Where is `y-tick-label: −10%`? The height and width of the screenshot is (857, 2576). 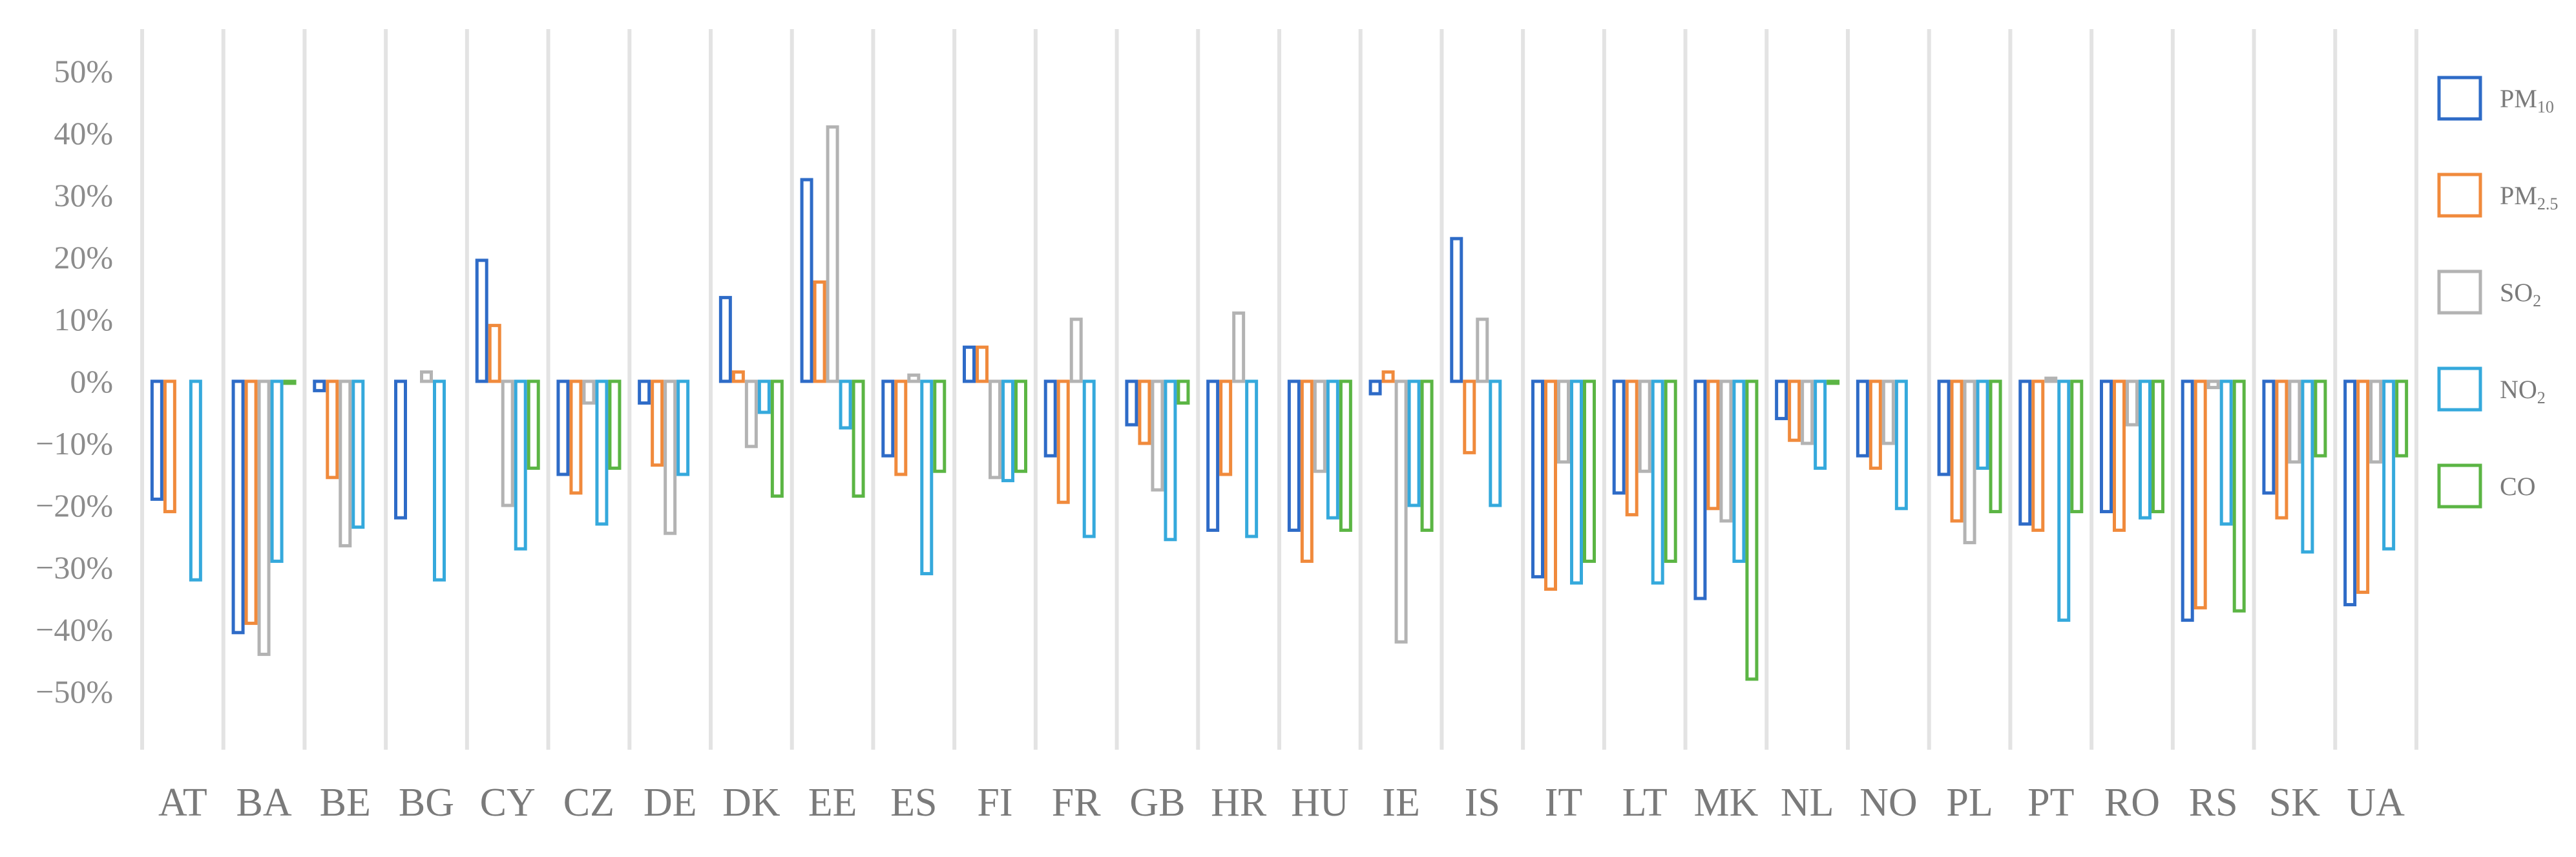 y-tick-label: −10% is located at coordinates (74, 443).